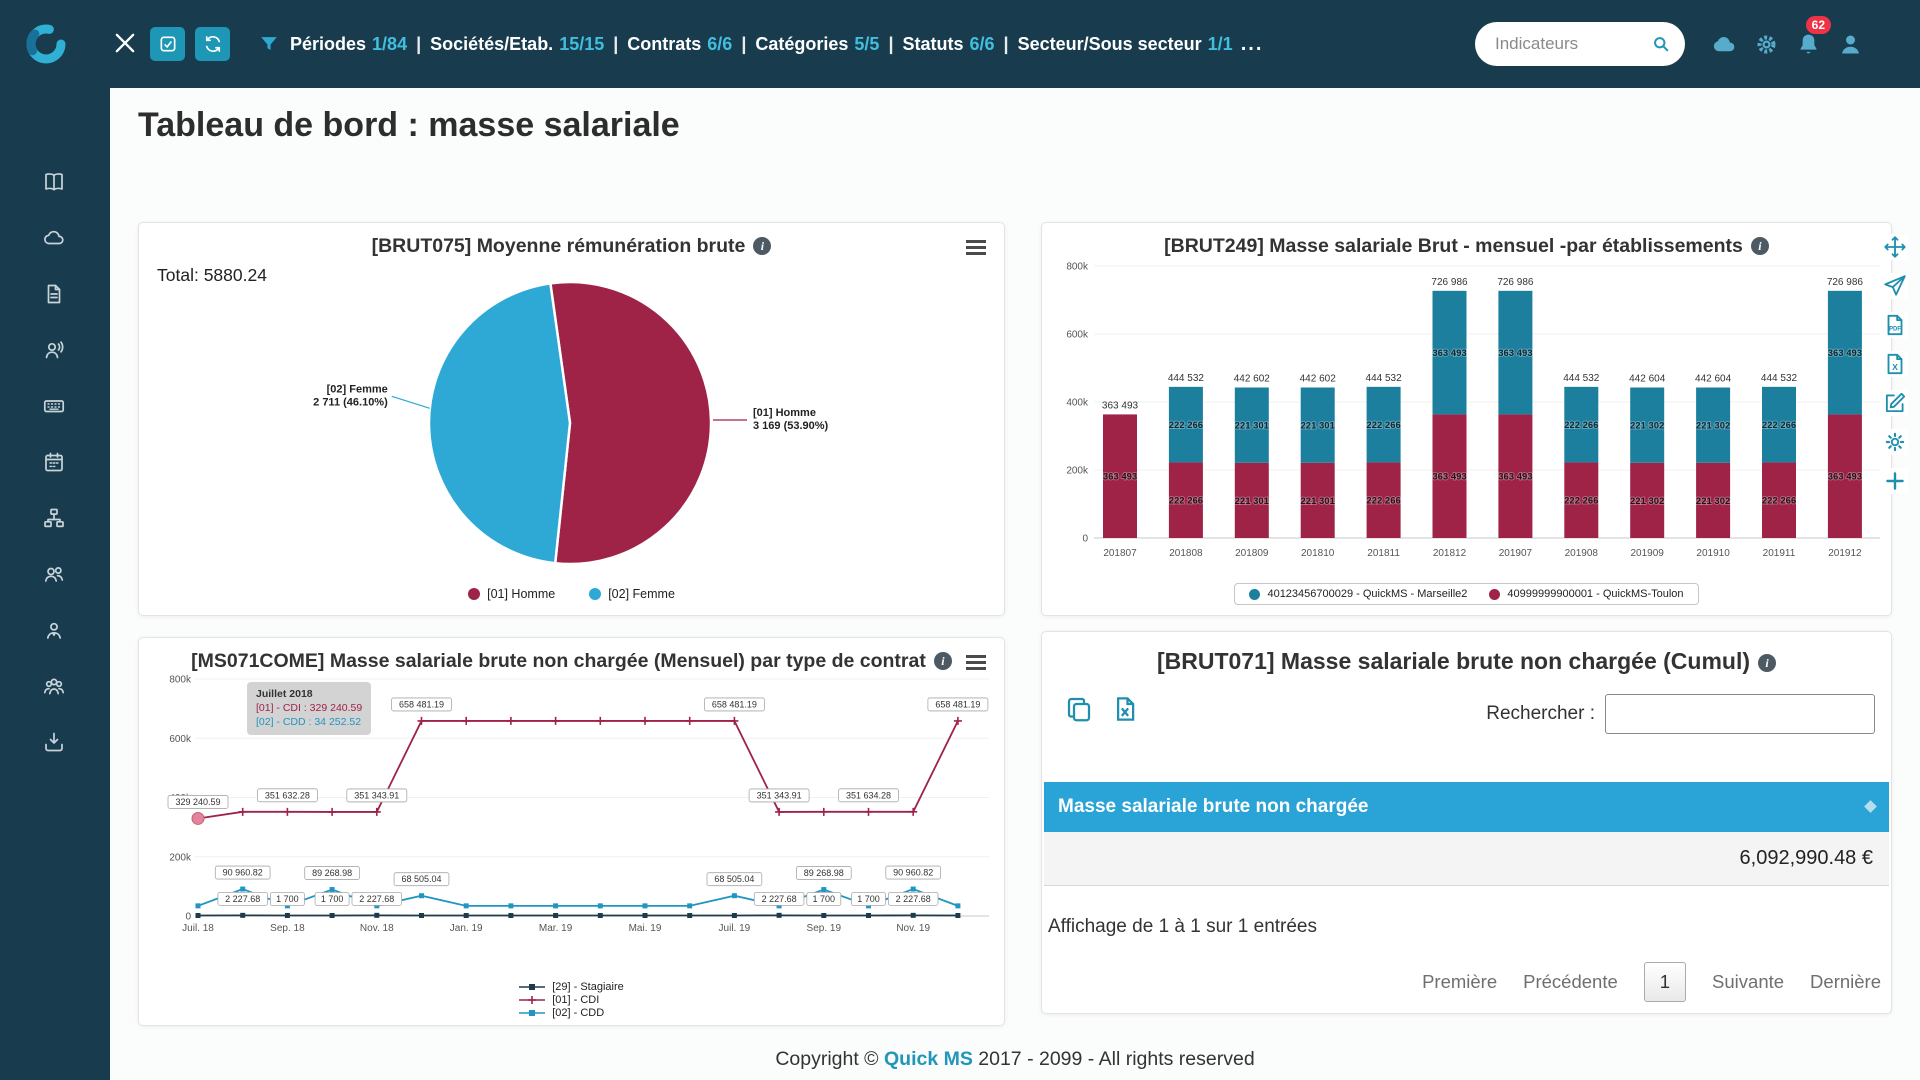 The image size is (1920, 1080). Describe the element at coordinates (928, 1059) in the screenshot. I see `brand-link: Quick MS` at that location.